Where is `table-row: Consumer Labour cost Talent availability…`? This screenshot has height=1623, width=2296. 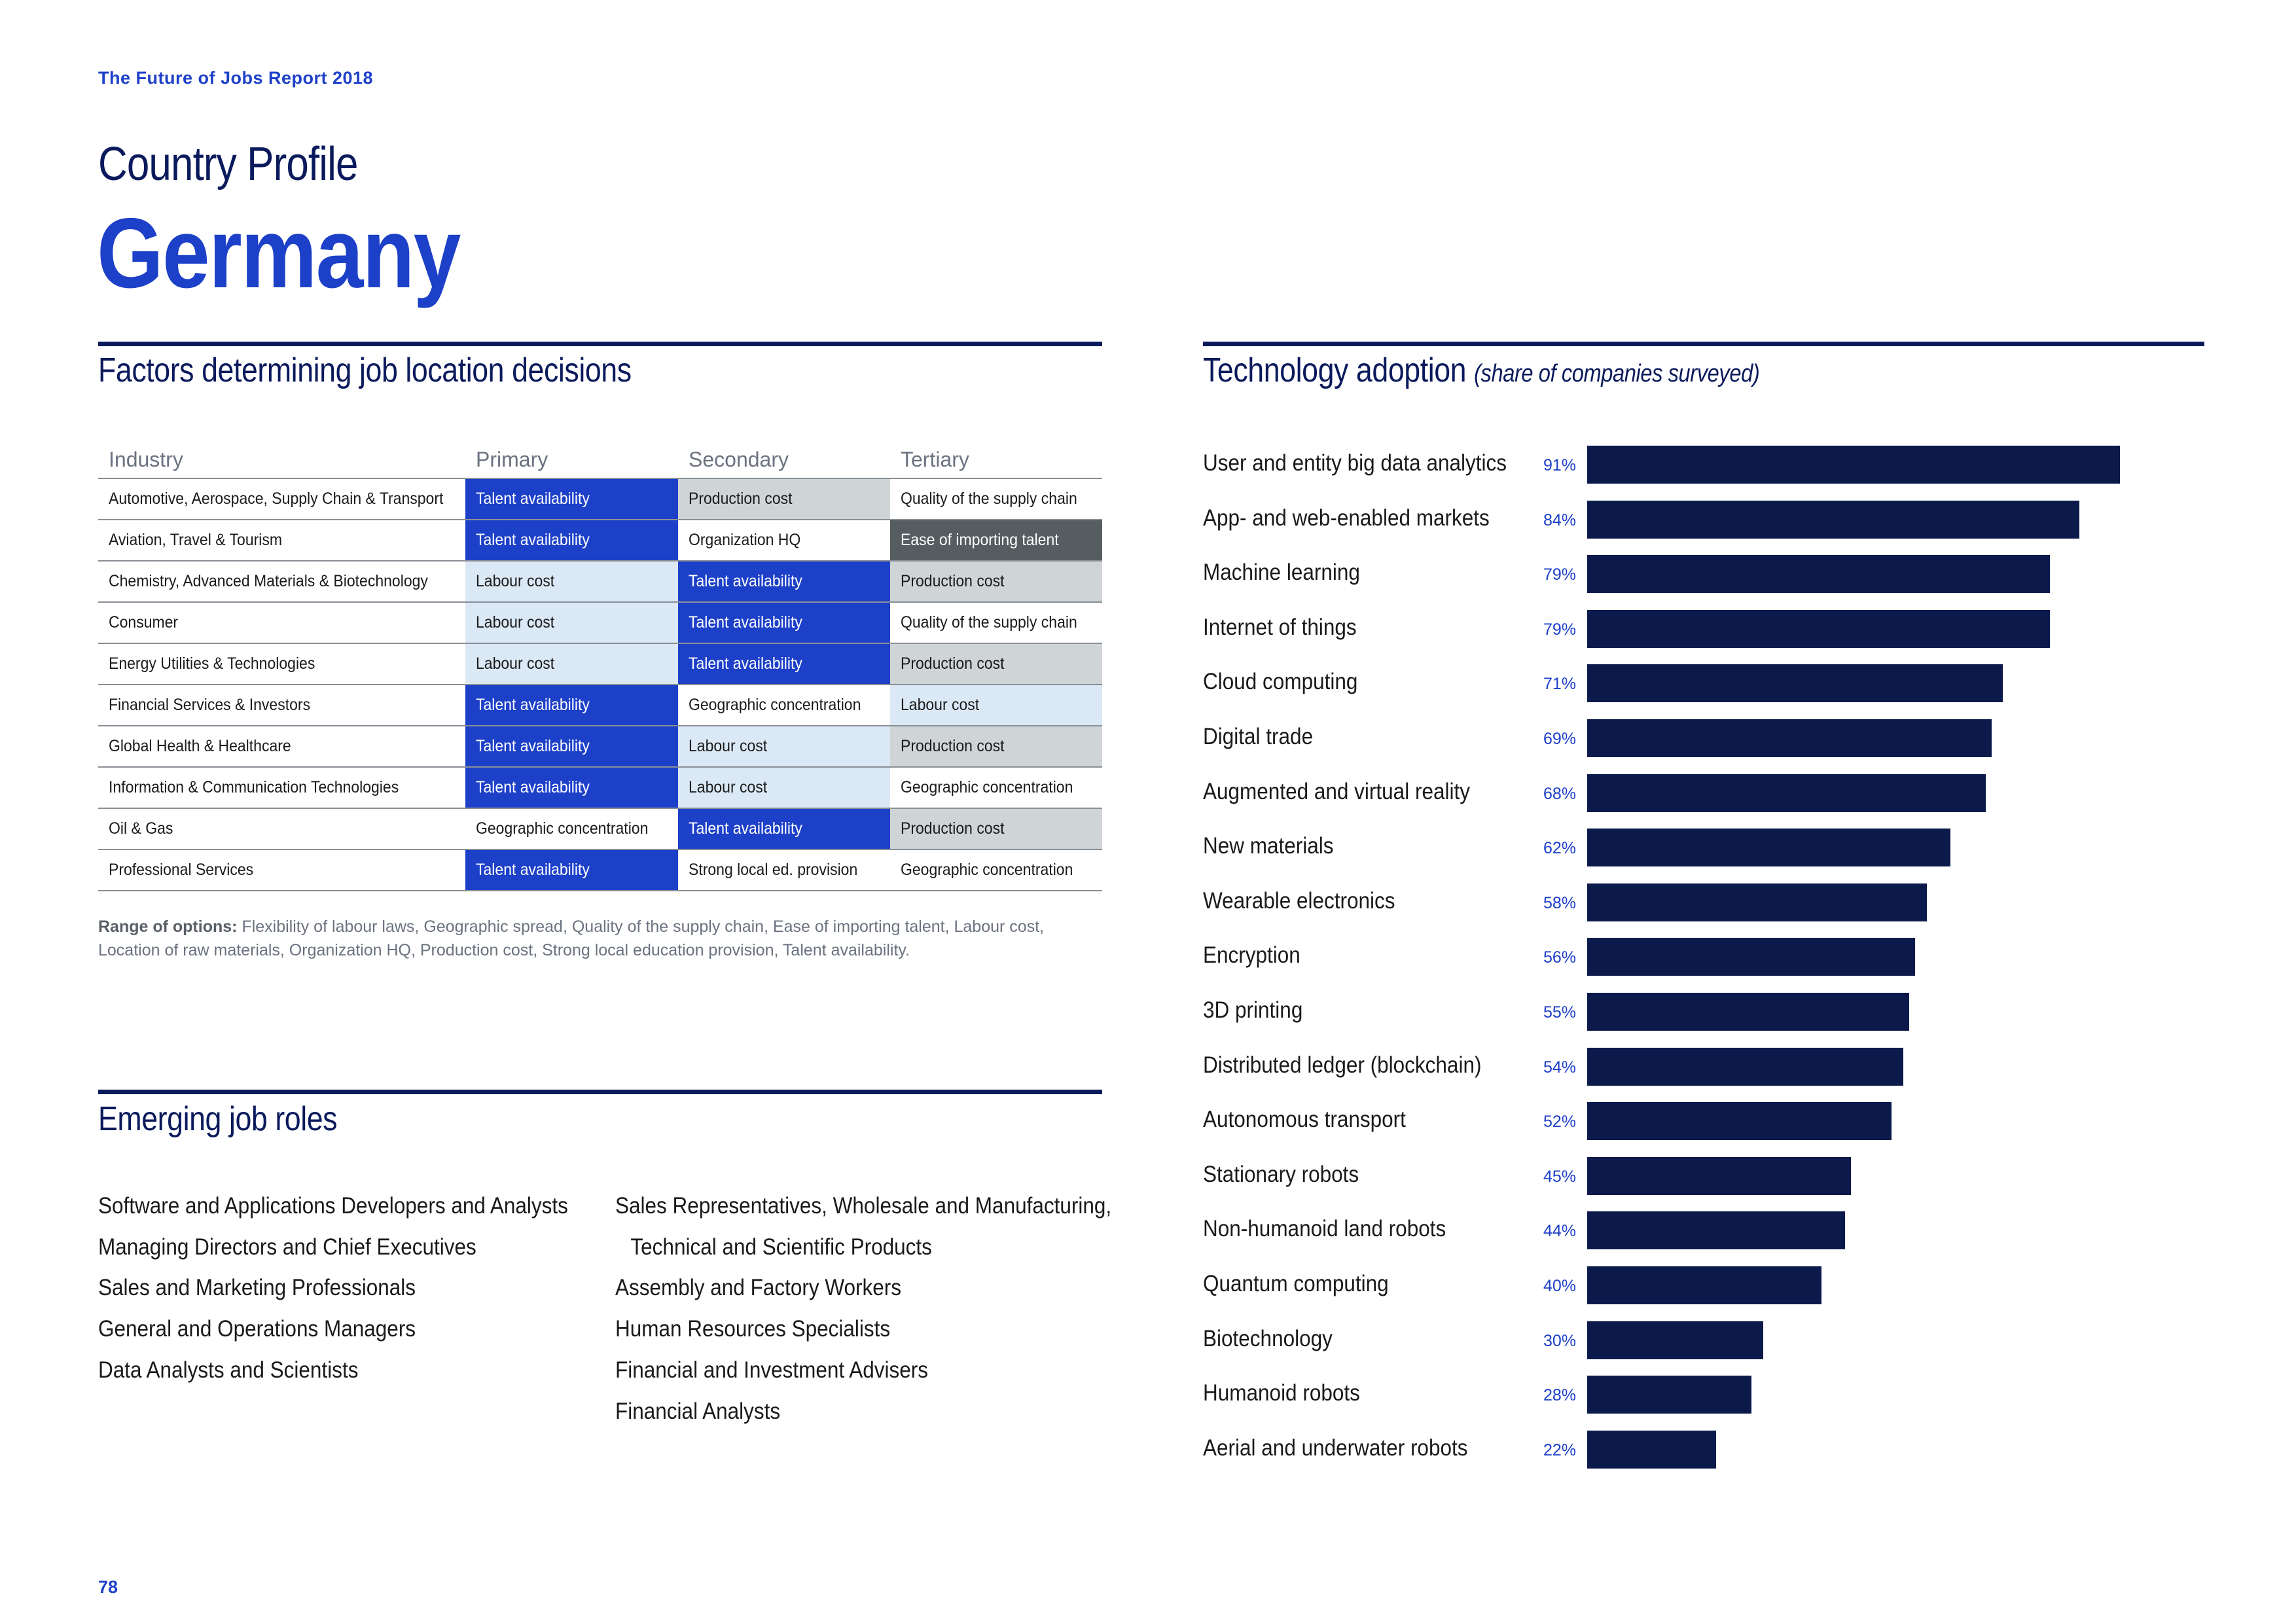 table-row: Consumer Labour cost Talent availability… is located at coordinates (600, 623).